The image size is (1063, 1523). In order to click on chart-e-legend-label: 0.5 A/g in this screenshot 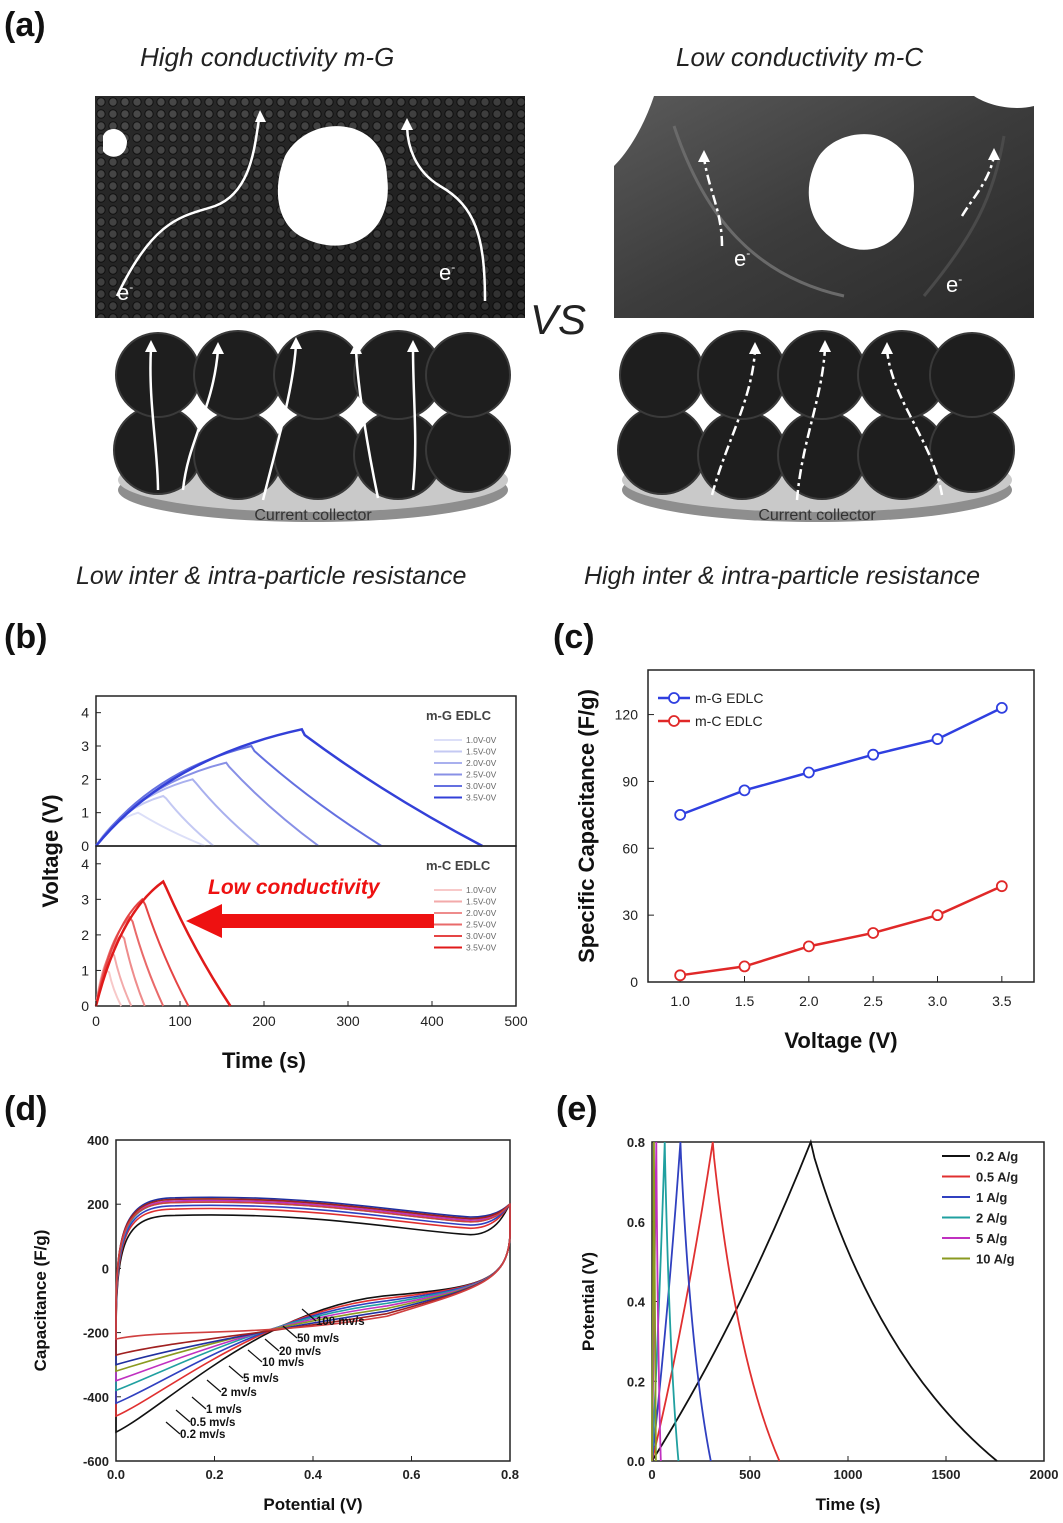, I will do `click(997, 1177)`.